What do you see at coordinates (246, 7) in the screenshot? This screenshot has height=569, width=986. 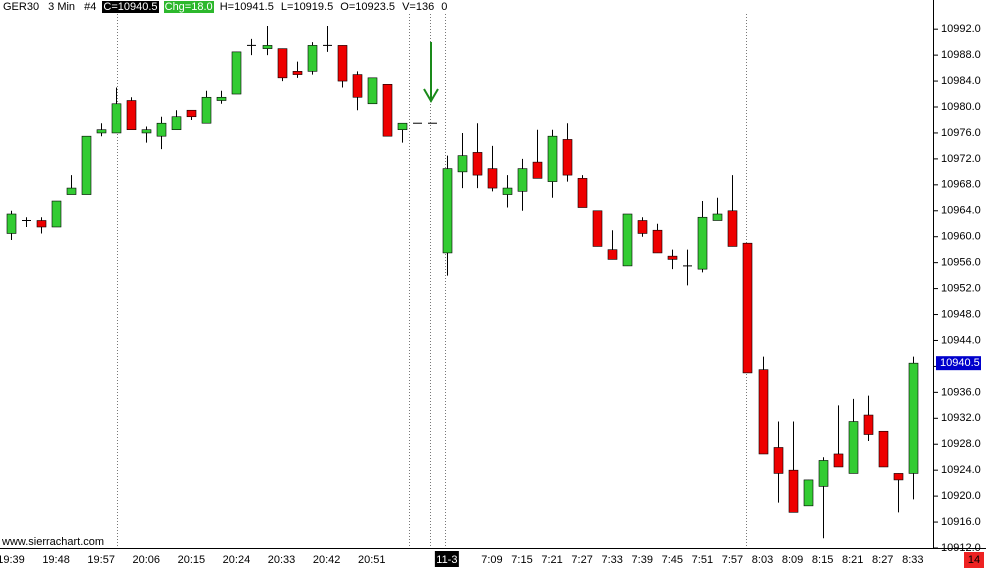 I see `high-value: H=10941.5` at bounding box center [246, 7].